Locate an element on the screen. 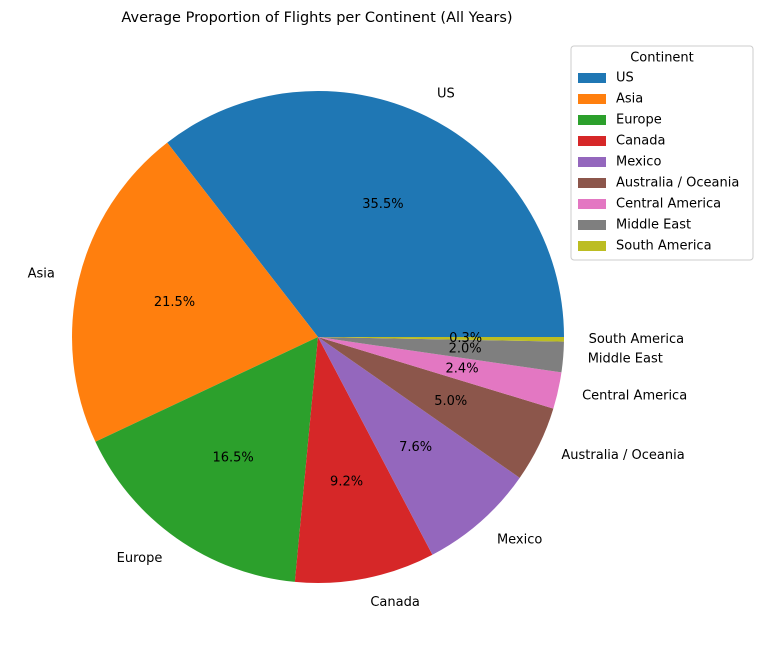 This screenshot has width=763, height=656. percent-label-south-america: 0.3% is located at coordinates (465, 338).